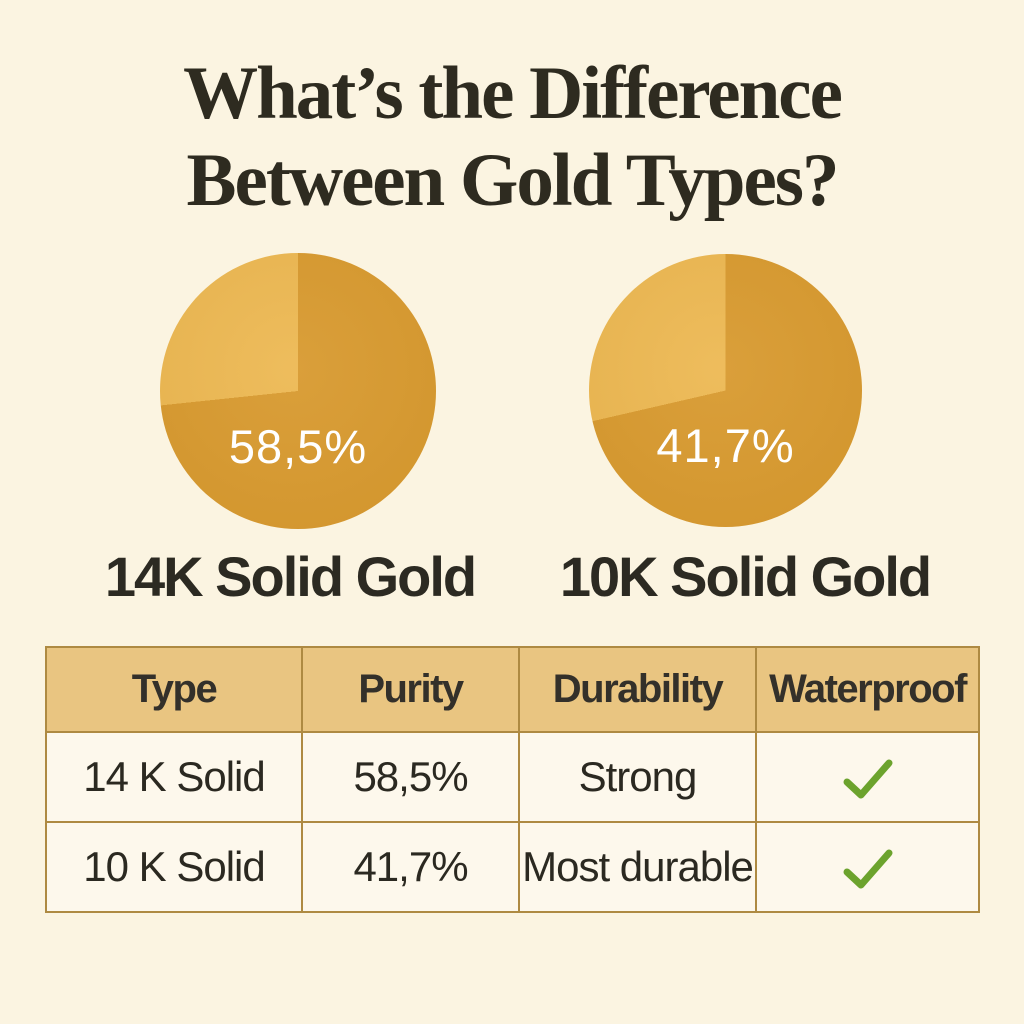 This screenshot has width=1024, height=1024. I want to click on pie-value-label-10k: 41,7%, so click(725, 445).